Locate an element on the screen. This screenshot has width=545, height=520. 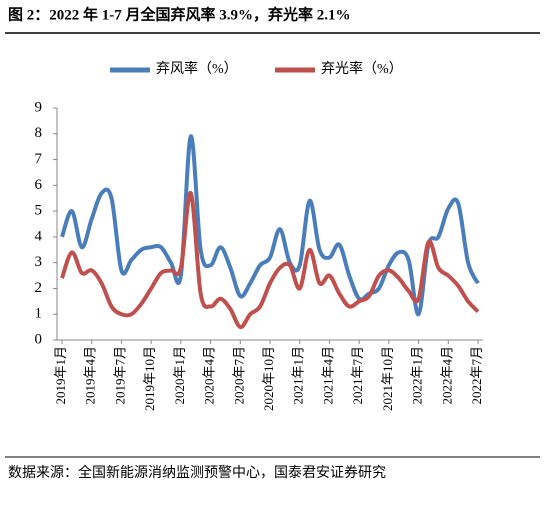
x-tick-label: 2020年1月 is located at coordinates (179, 375).